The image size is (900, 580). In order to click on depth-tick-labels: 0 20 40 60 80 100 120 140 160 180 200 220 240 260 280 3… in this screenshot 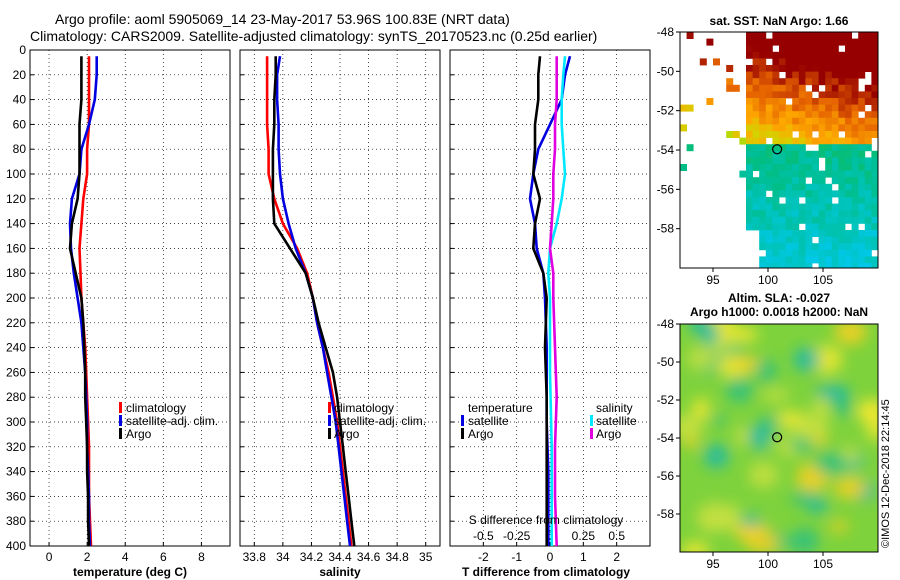, I will do `click(16, 298)`.